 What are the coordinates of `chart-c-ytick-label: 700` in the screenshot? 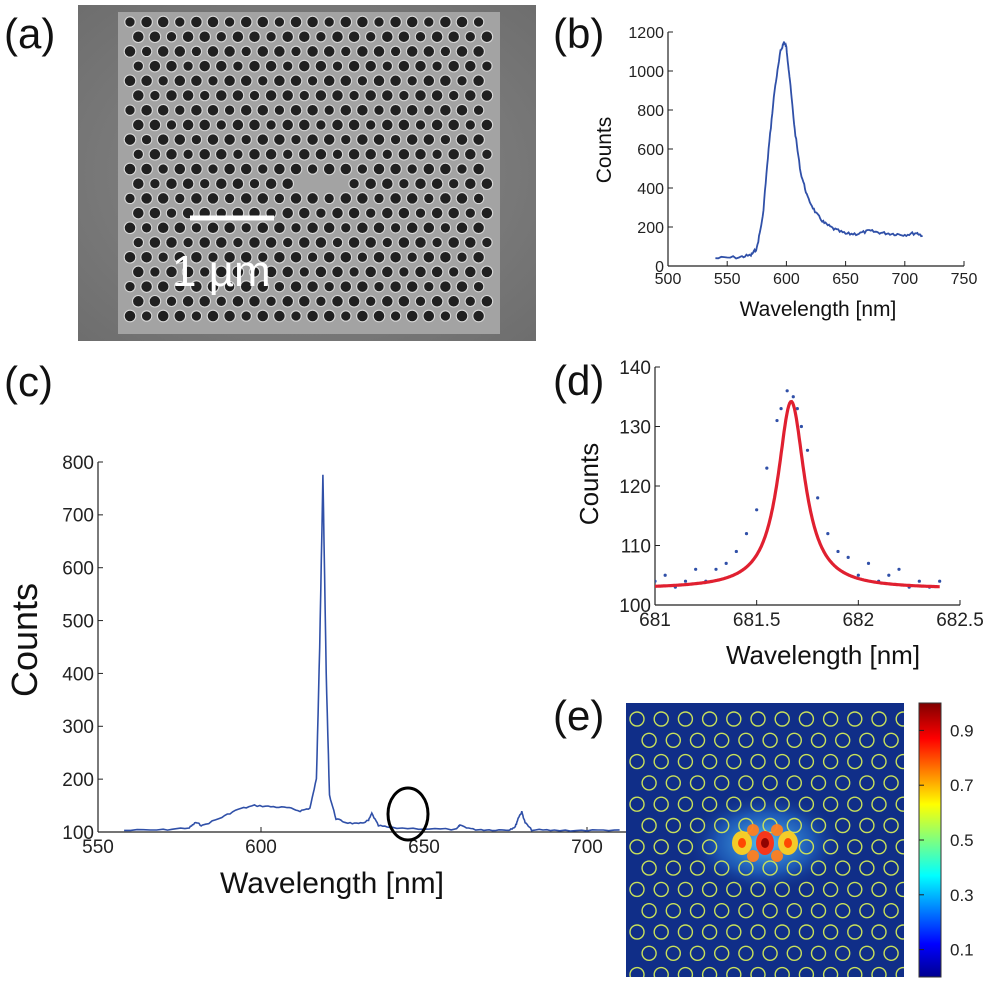 It's located at (78, 516).